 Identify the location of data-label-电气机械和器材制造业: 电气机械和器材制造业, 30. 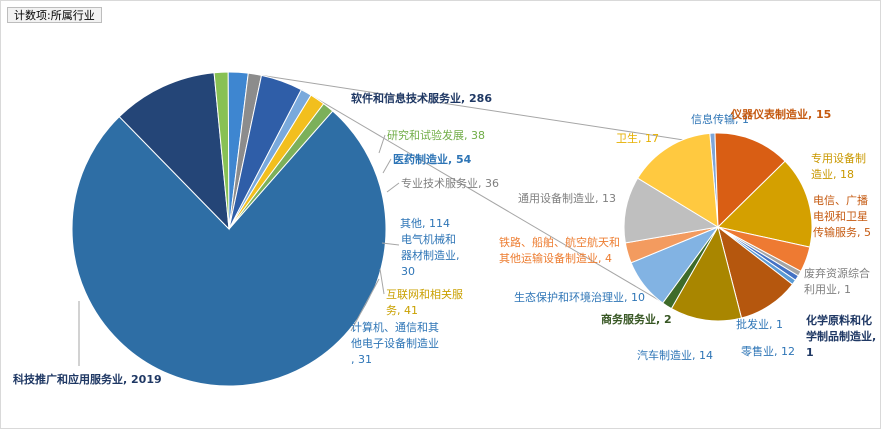
(432, 255).